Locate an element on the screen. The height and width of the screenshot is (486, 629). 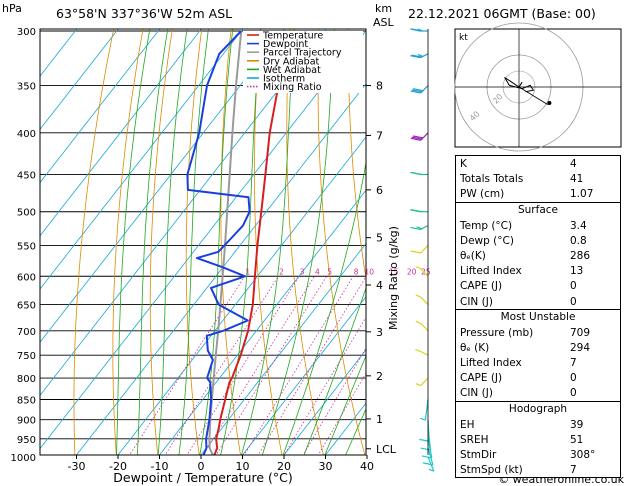
hodograph-stat-row: StmSpd (kt) 7 is located at coordinates (538, 469).